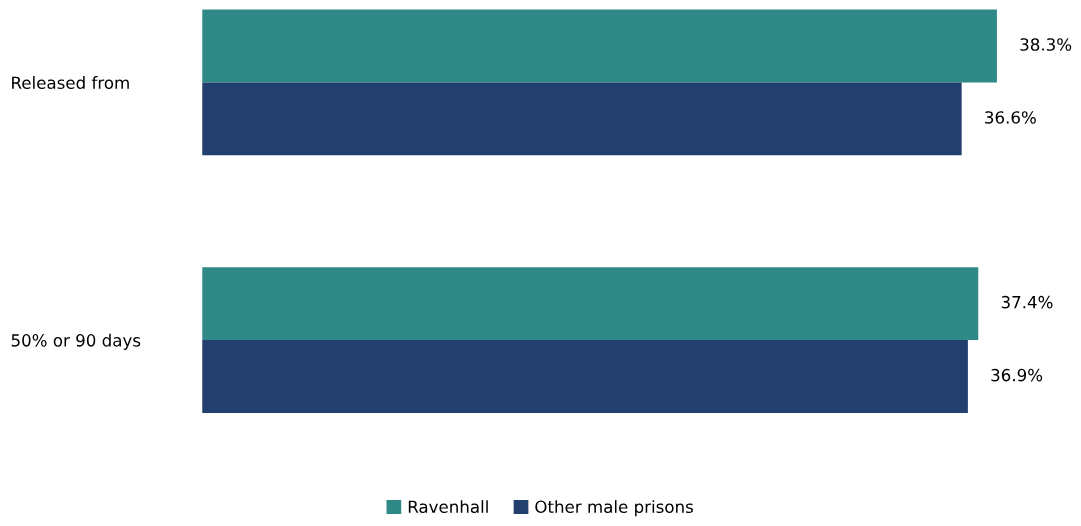 The width and height of the screenshot is (1081, 526). Describe the element at coordinates (70, 83) in the screenshot. I see `y-tick-label: Released from` at that location.